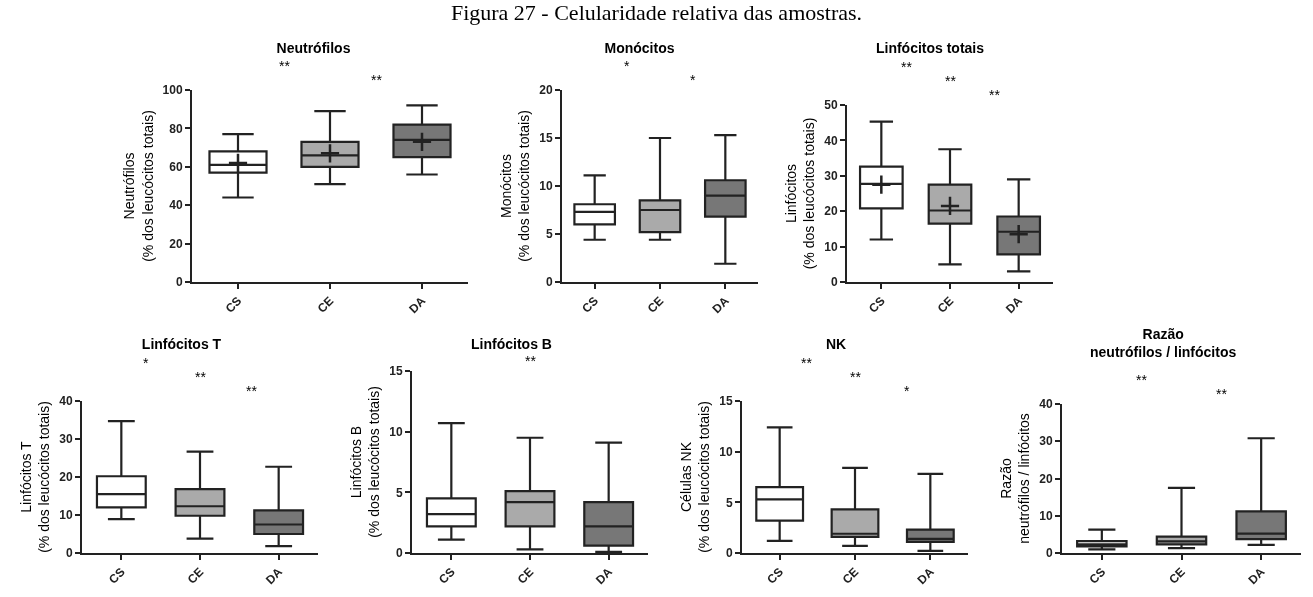  Describe the element at coordinates (1015, 478) in the screenshot. I see `y-axis-title: Razão neutrófilos / linfócitos` at that location.